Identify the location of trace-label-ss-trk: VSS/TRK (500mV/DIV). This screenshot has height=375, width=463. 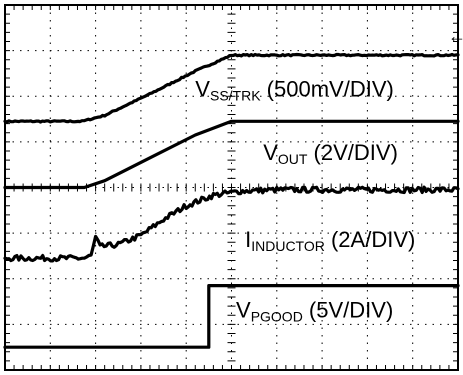
(294, 89).